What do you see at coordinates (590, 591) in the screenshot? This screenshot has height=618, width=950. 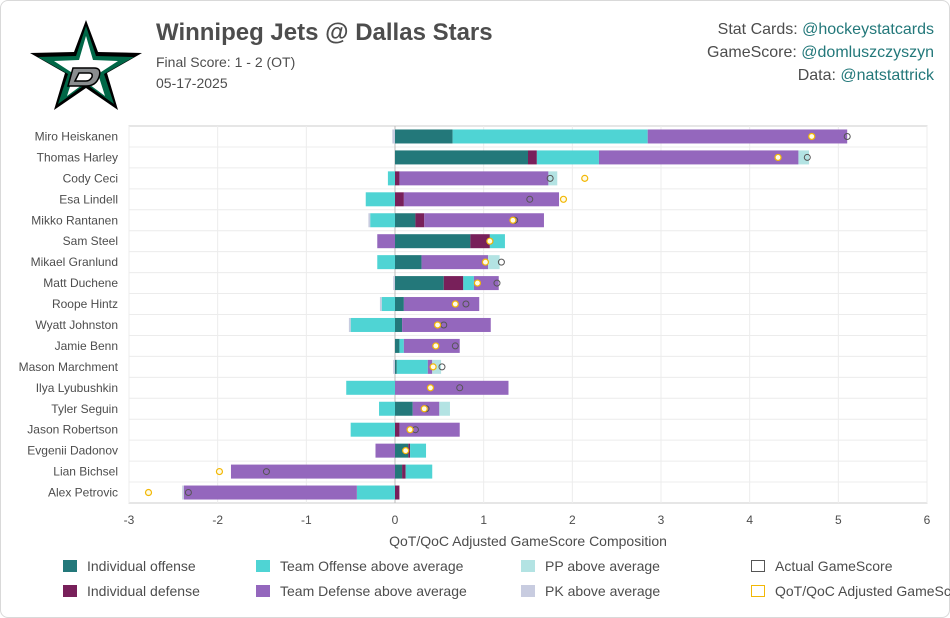 I see `legend-item-pk: PK above average` at bounding box center [590, 591].